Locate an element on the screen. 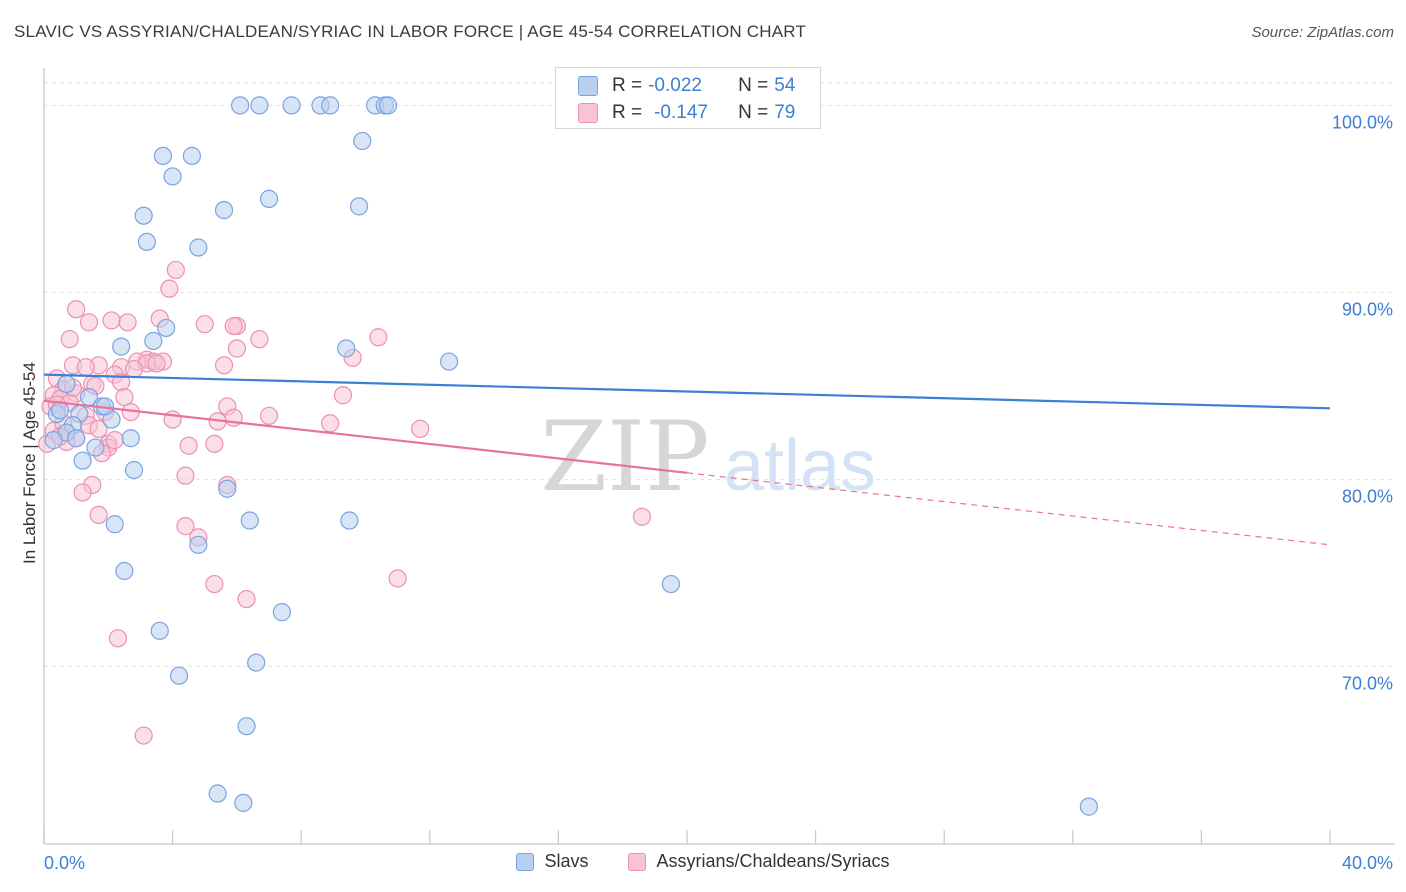 This screenshot has height=892, width=1406. n-value-slavs: 54 is located at coordinates (785, 85).